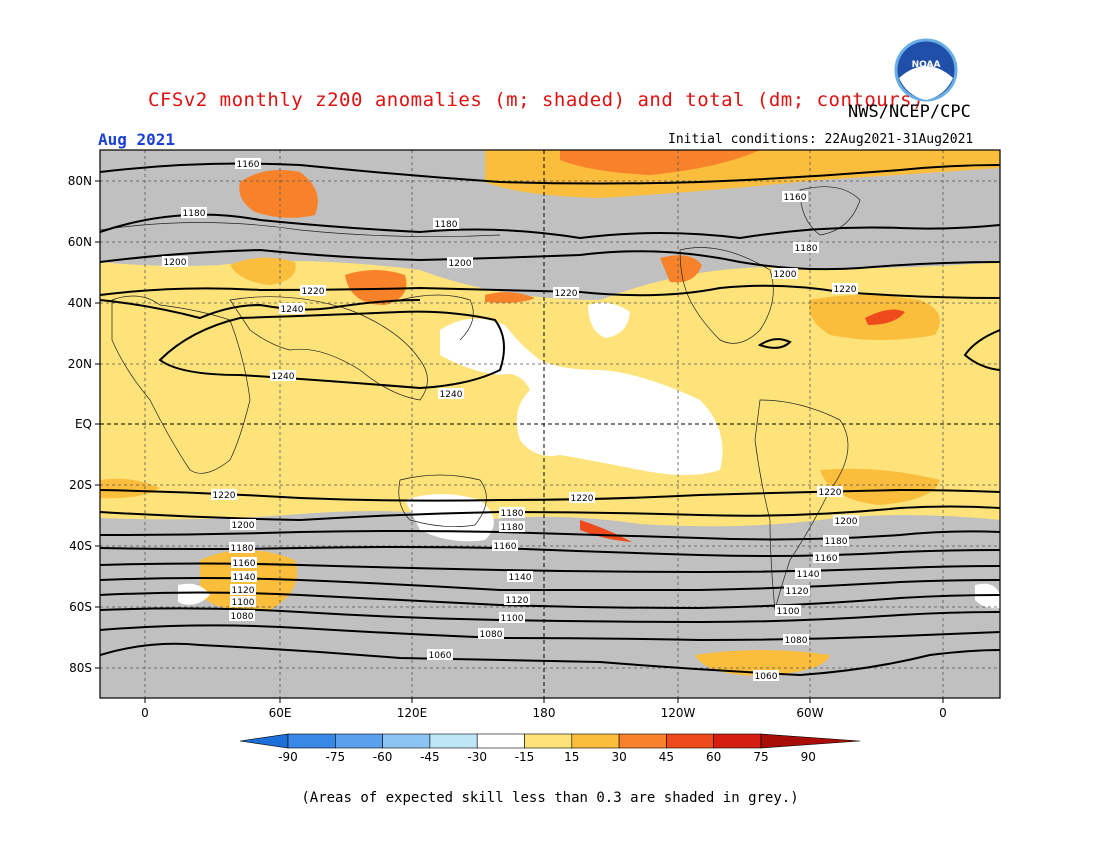  What do you see at coordinates (880, 486) in the screenshot?
I see `positive-anomaly-satl` at bounding box center [880, 486].